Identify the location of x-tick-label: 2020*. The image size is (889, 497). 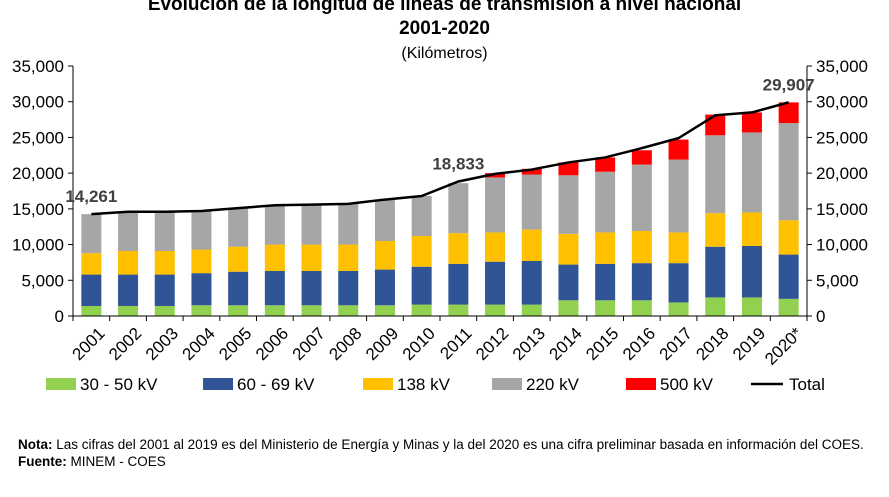
(783, 346).